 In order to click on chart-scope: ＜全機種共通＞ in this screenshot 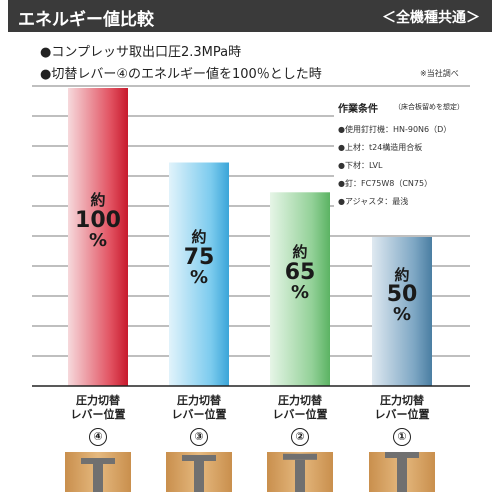, I will do `click(431, 18)`.